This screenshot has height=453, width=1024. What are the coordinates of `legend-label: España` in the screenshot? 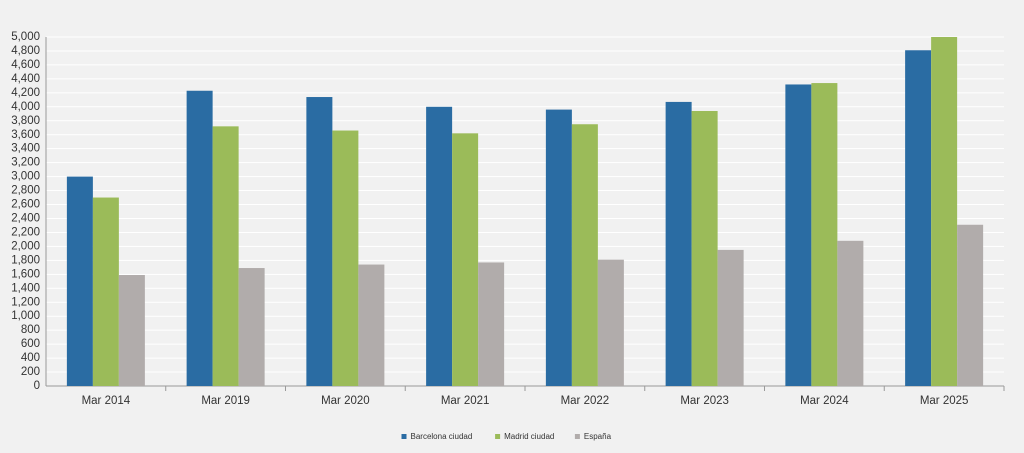 It's located at (598, 436).